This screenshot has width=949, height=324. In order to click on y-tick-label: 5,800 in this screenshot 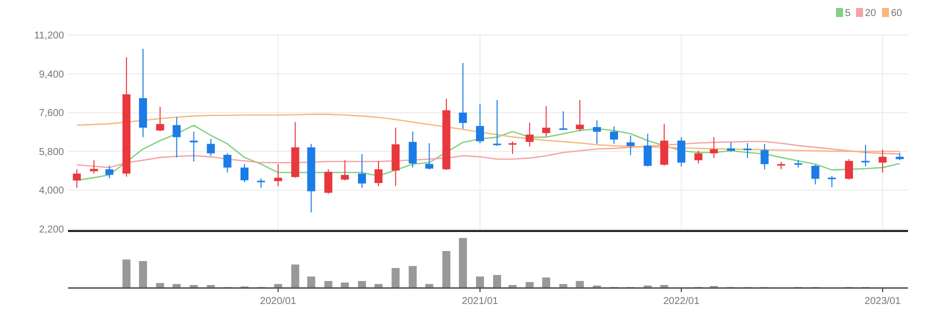, I will do `click(51, 152)`.